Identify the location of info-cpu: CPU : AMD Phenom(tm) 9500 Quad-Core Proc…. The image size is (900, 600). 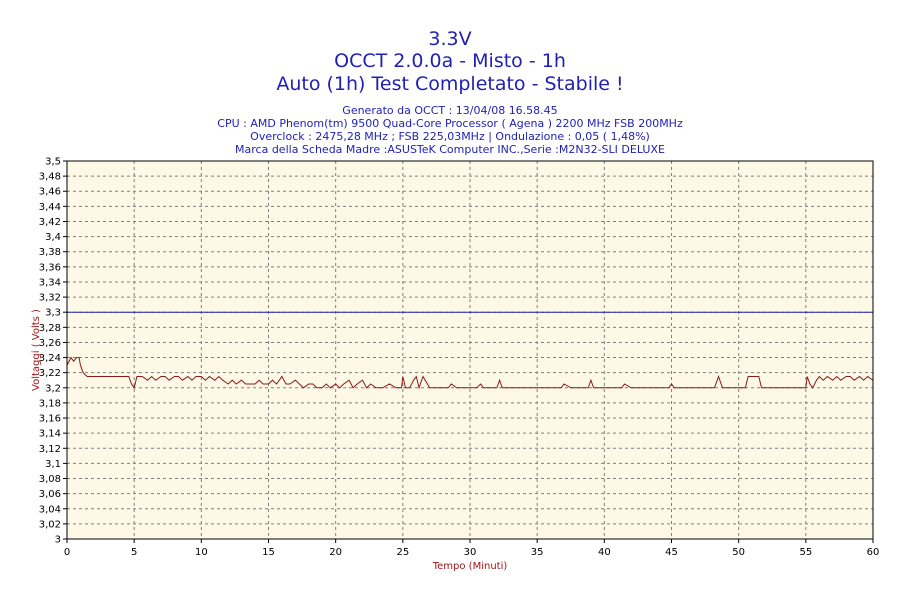
(450, 123).